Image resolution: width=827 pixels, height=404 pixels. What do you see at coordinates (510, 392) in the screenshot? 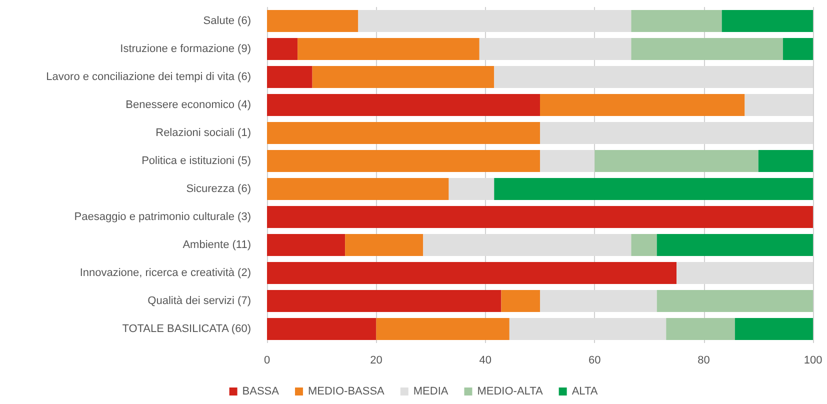
I see `legend-label: MEDIO-ALTA` at bounding box center [510, 392].